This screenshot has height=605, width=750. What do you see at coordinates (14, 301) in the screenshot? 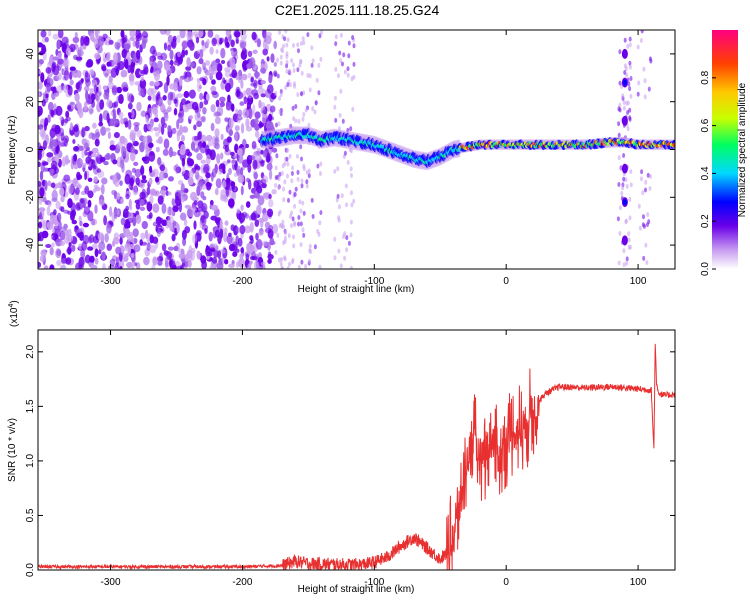
I see `snr-y-multiplier-close: )` at bounding box center [14, 301].